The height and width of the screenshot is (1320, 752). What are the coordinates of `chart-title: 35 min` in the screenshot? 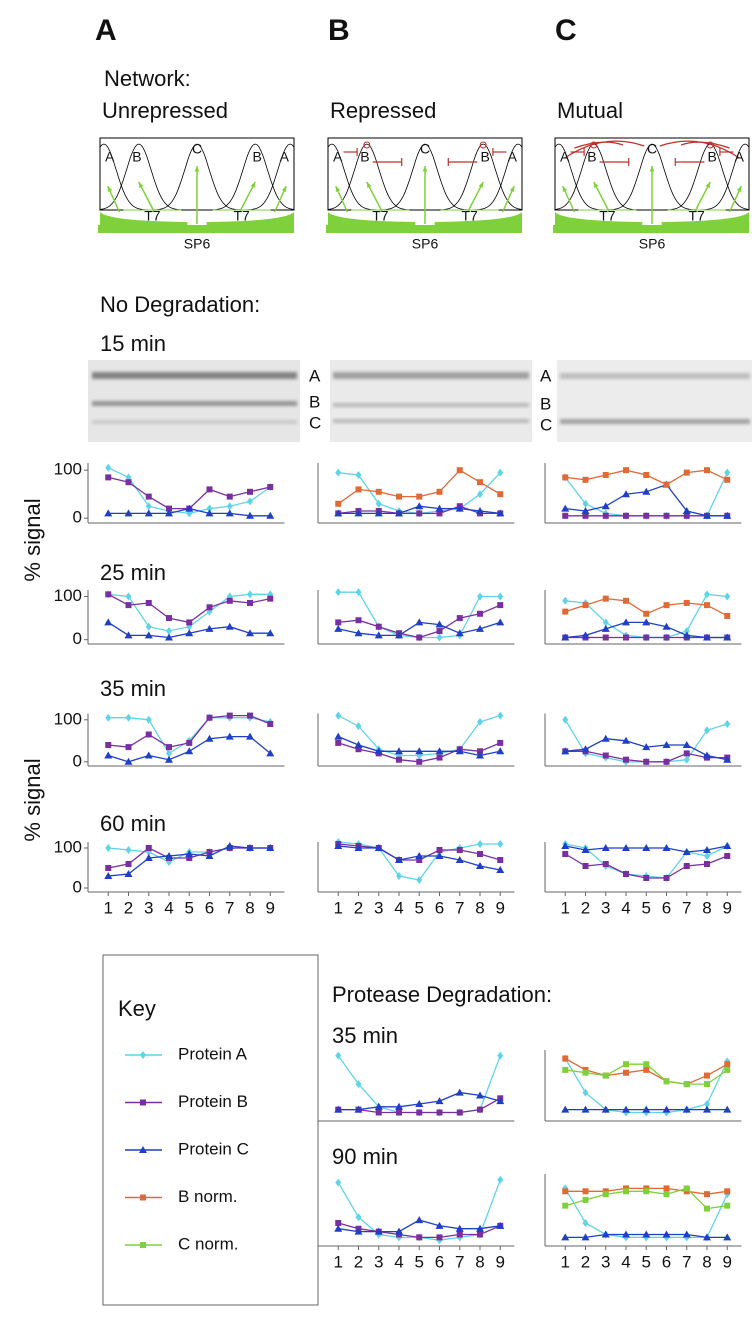 It's located at (133, 688).